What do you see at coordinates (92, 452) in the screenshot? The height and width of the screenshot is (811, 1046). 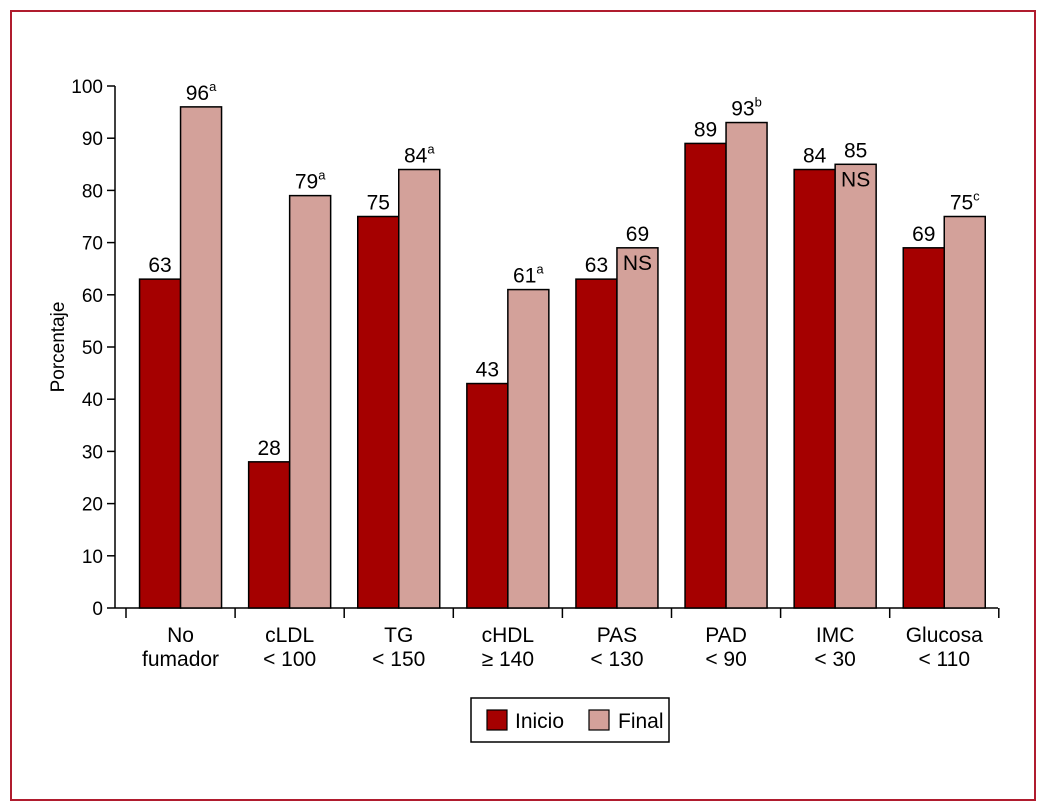 I see `y-tick-label: 30` at bounding box center [92, 452].